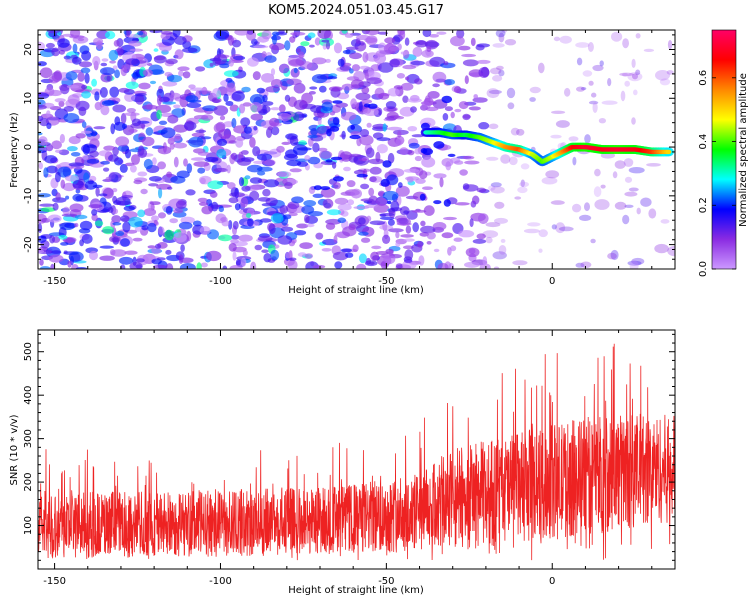 This screenshot has width=750, height=600. Describe the element at coordinates (724, 149) in the screenshot. I see `colorbar-frame` at that location.